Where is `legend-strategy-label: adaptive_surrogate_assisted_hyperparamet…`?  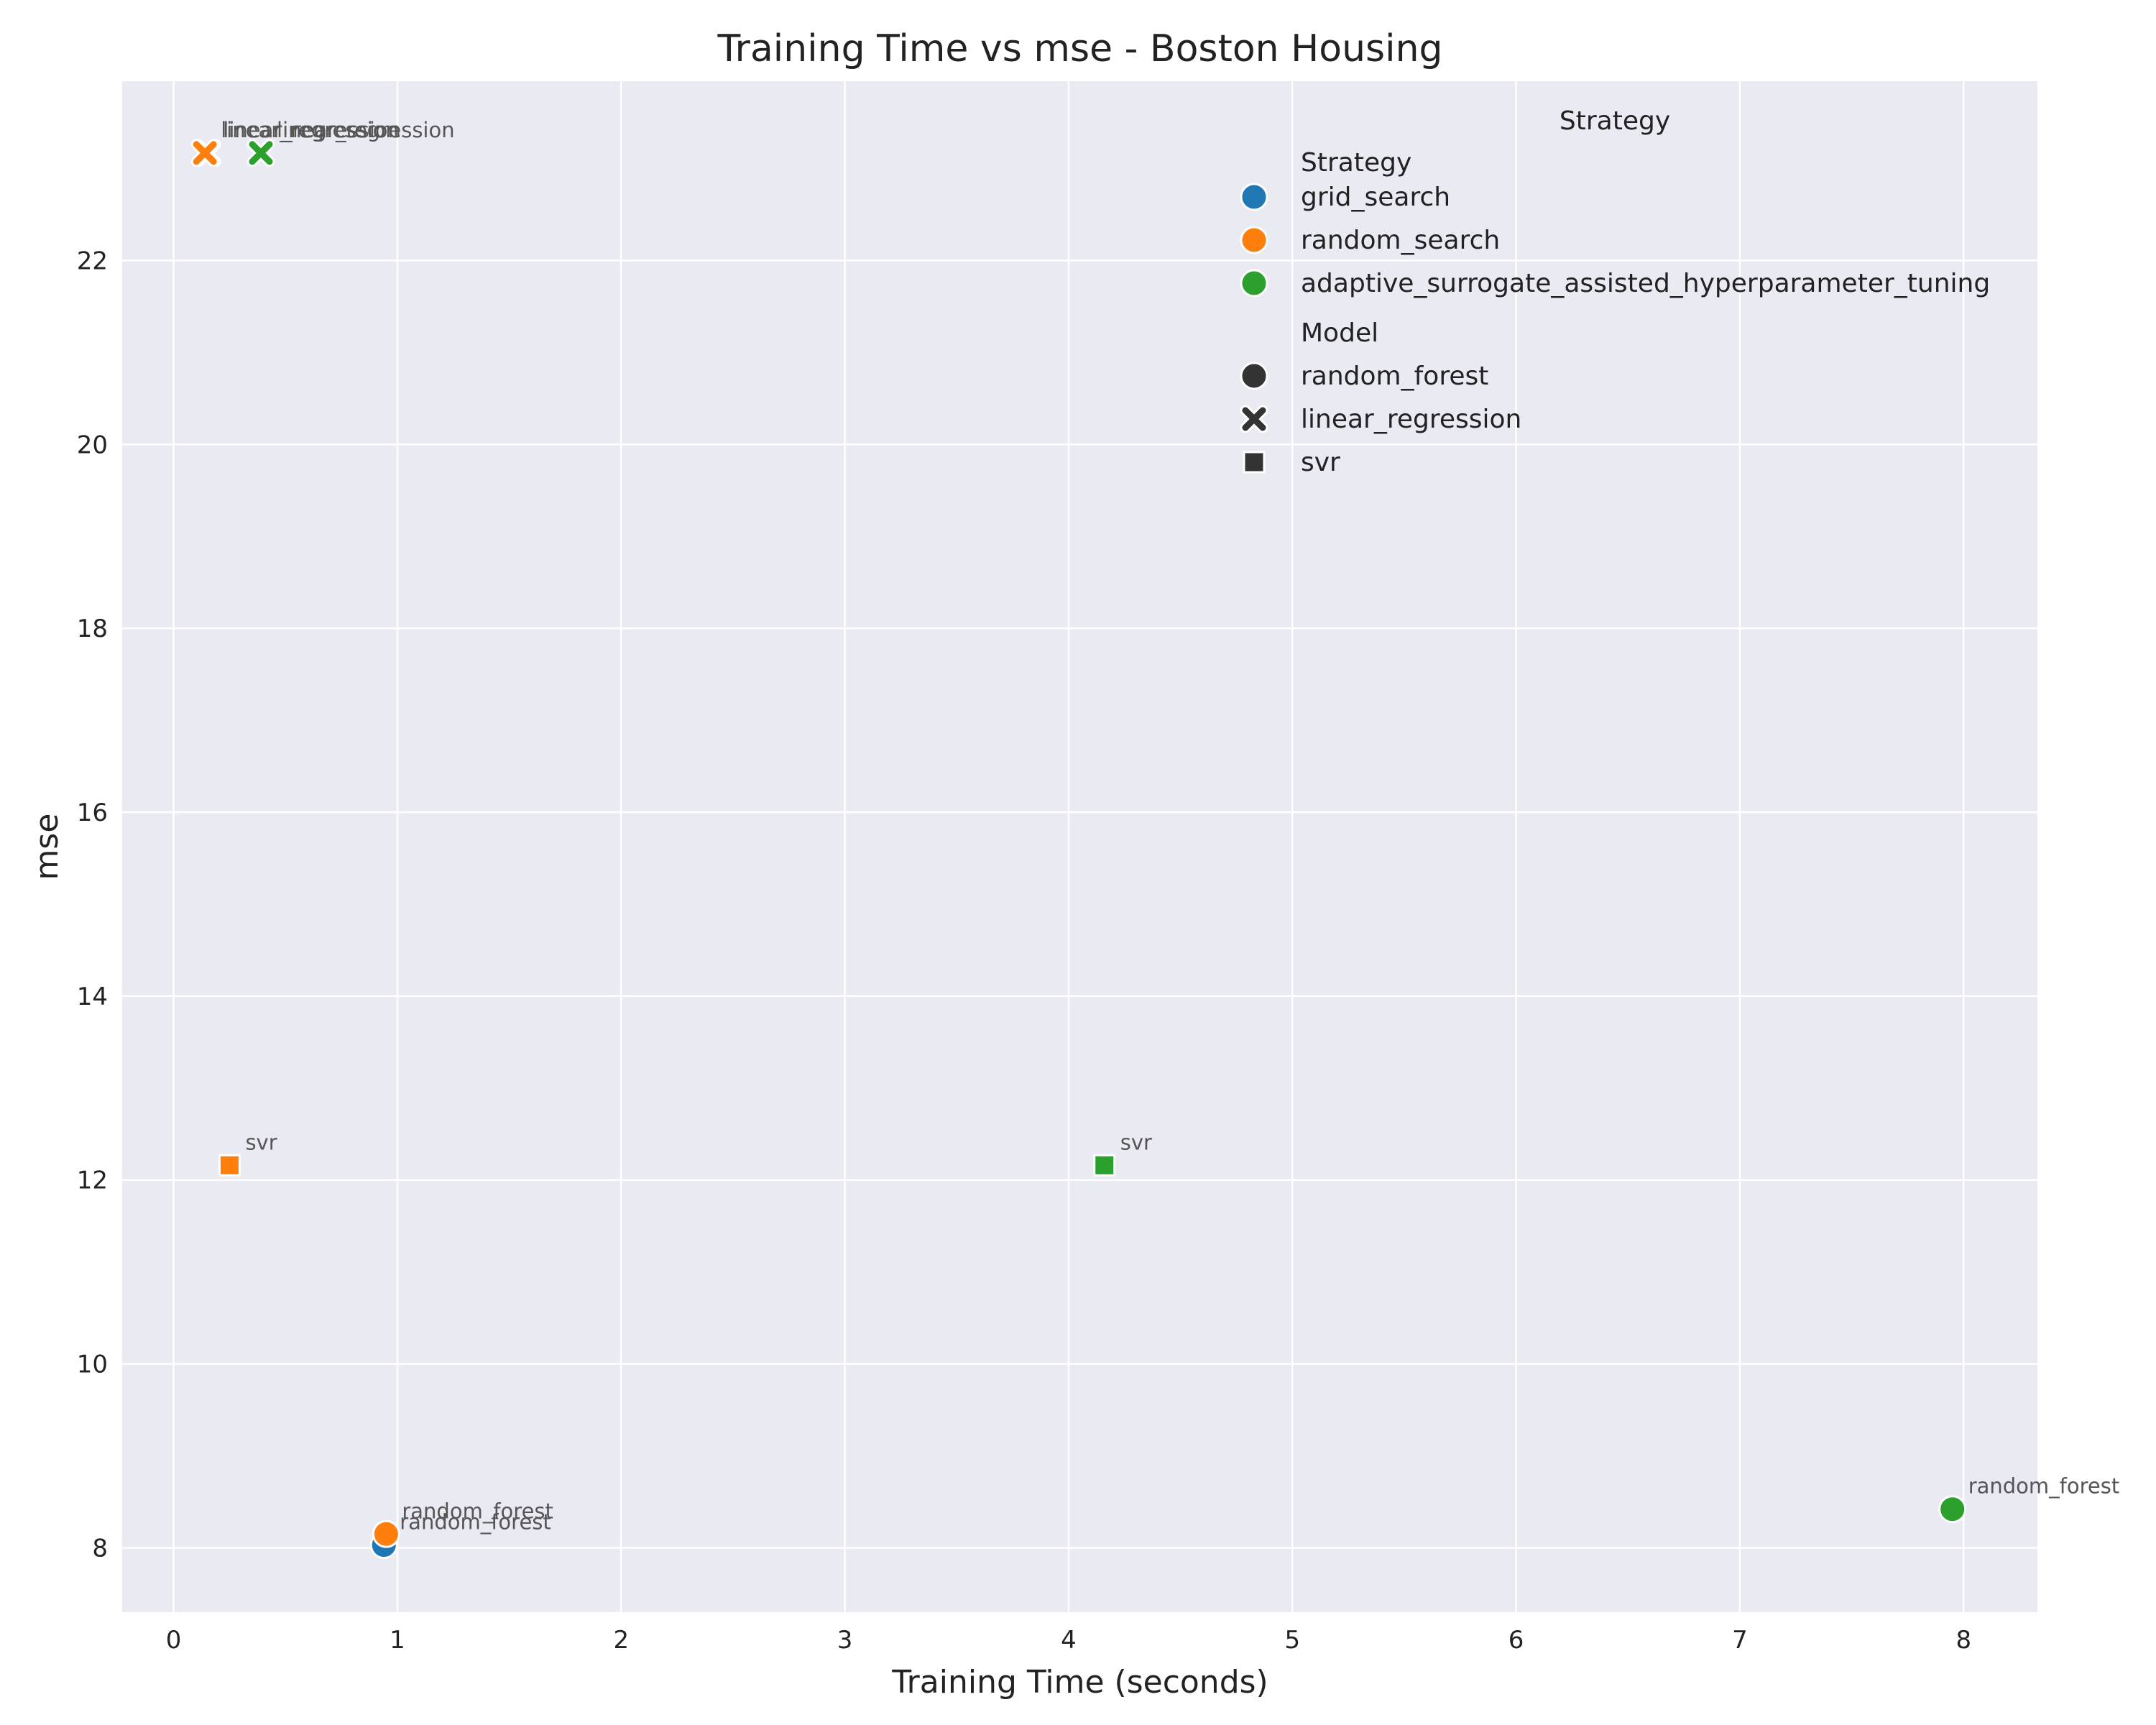 legend-strategy-label: adaptive_surrogate_assisted_hyperparamet… is located at coordinates (1645, 283).